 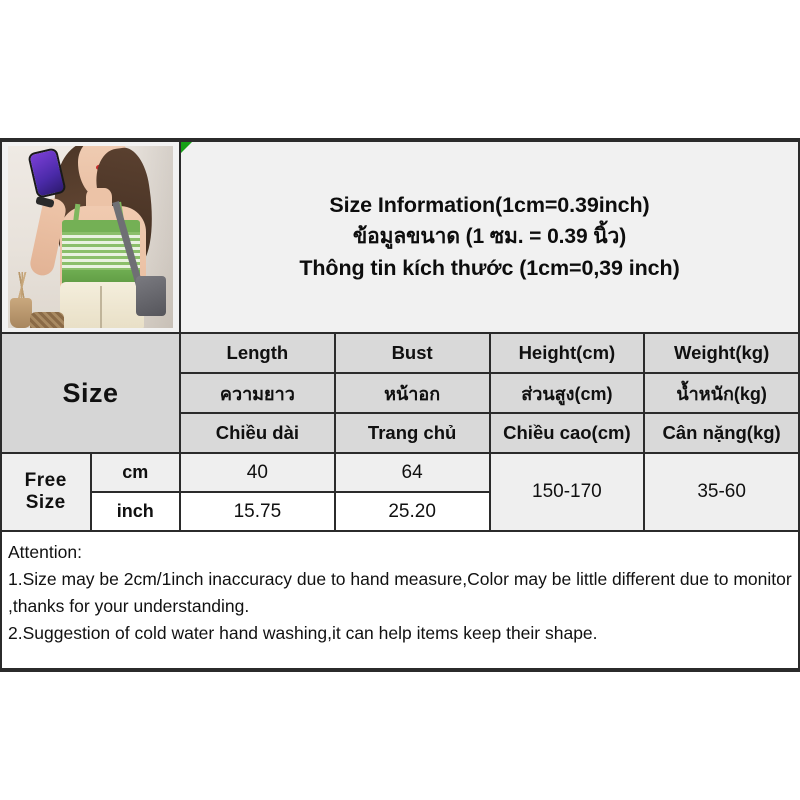 I want to click on header-weight-en: Weight(kg), so click(x=721, y=353).